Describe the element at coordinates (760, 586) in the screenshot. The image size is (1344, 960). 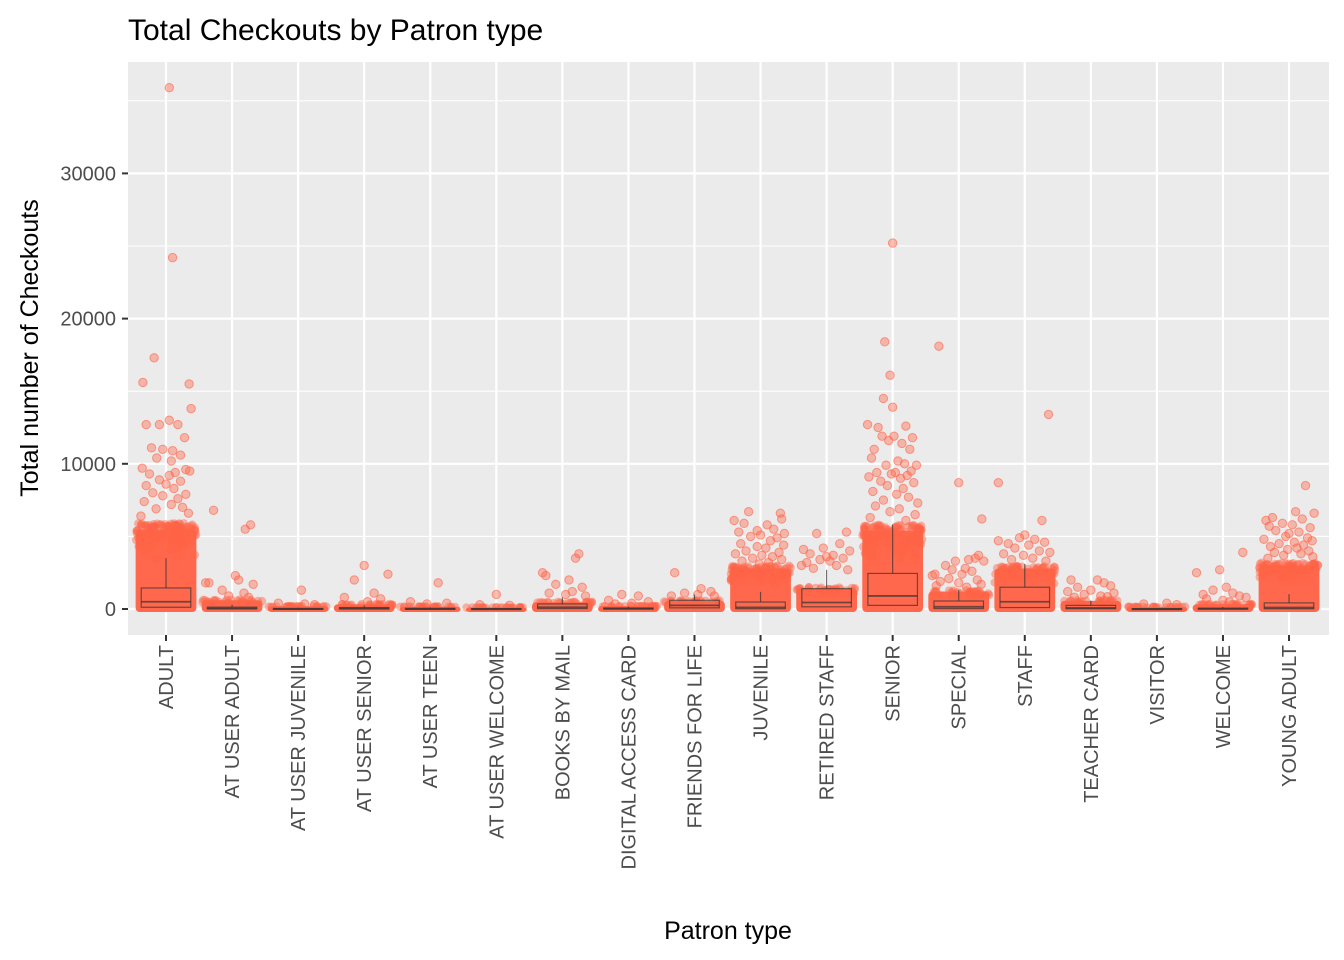
I see `point-cloud-juvenile` at that location.